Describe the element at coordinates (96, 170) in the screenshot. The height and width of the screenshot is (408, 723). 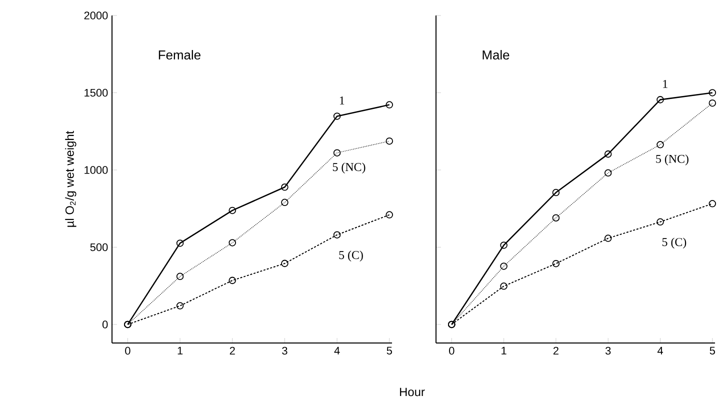
I see `y-tick-label: 1000` at that location.